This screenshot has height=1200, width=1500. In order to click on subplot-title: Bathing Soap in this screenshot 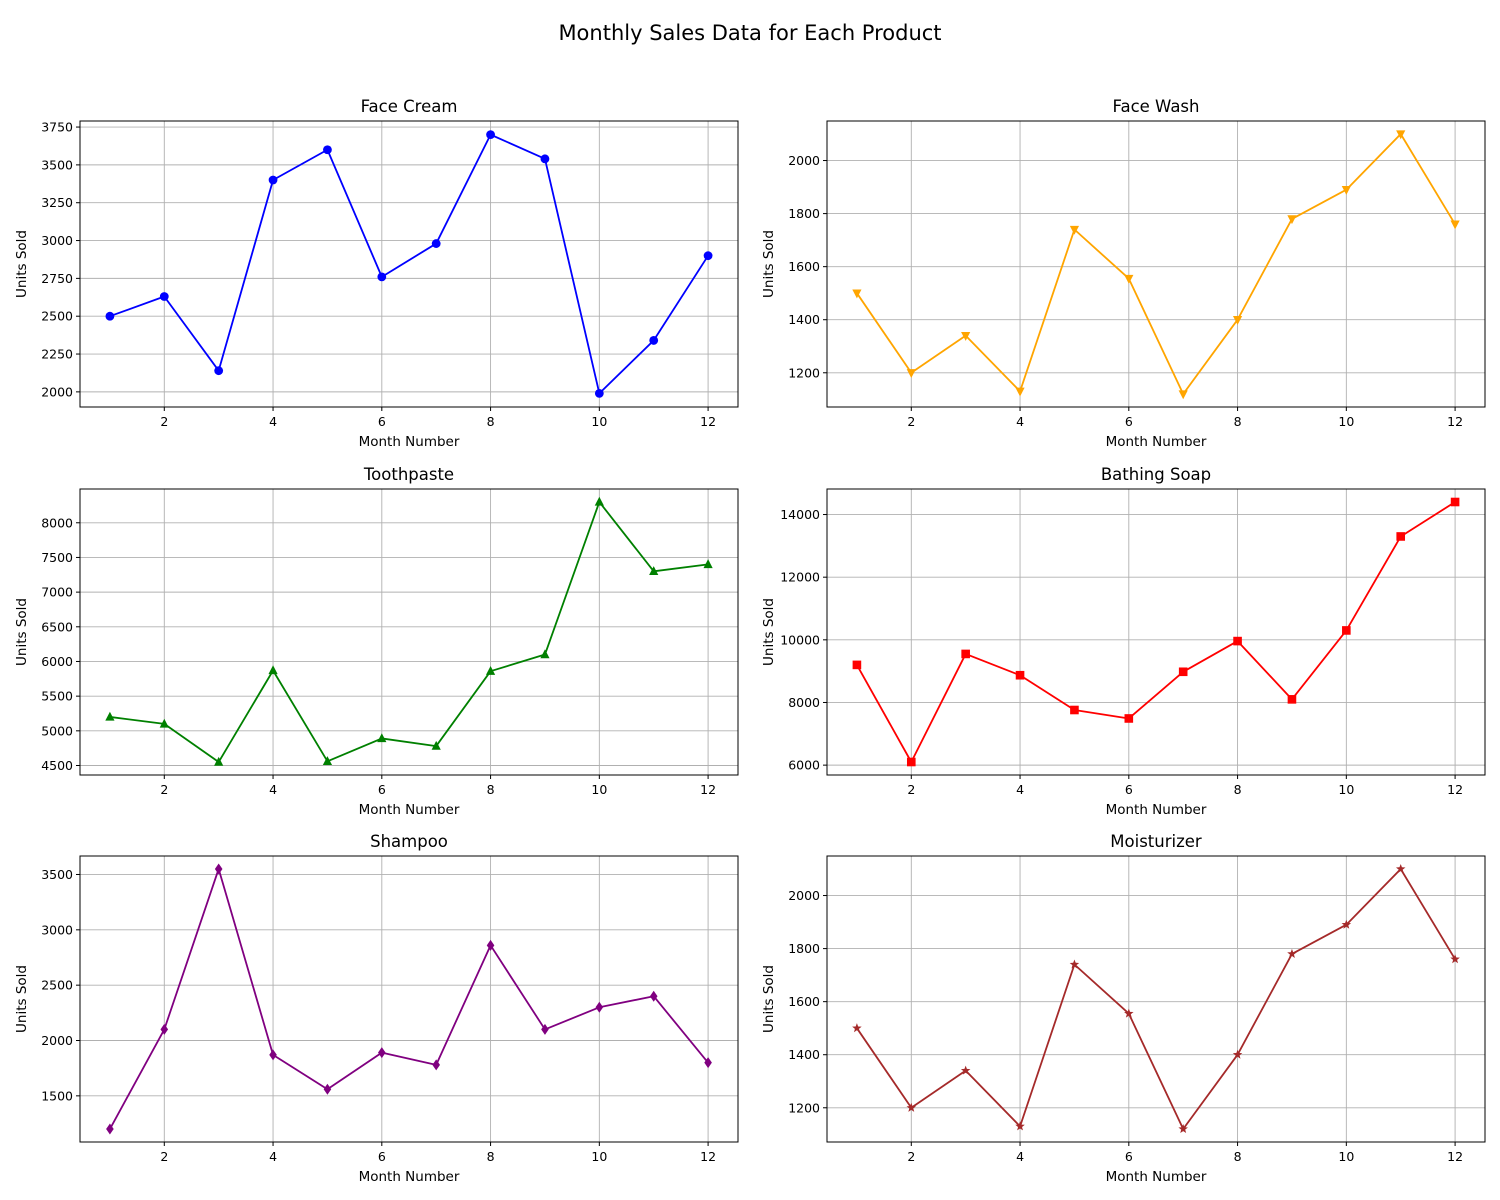, I will do `click(1156, 474)`.